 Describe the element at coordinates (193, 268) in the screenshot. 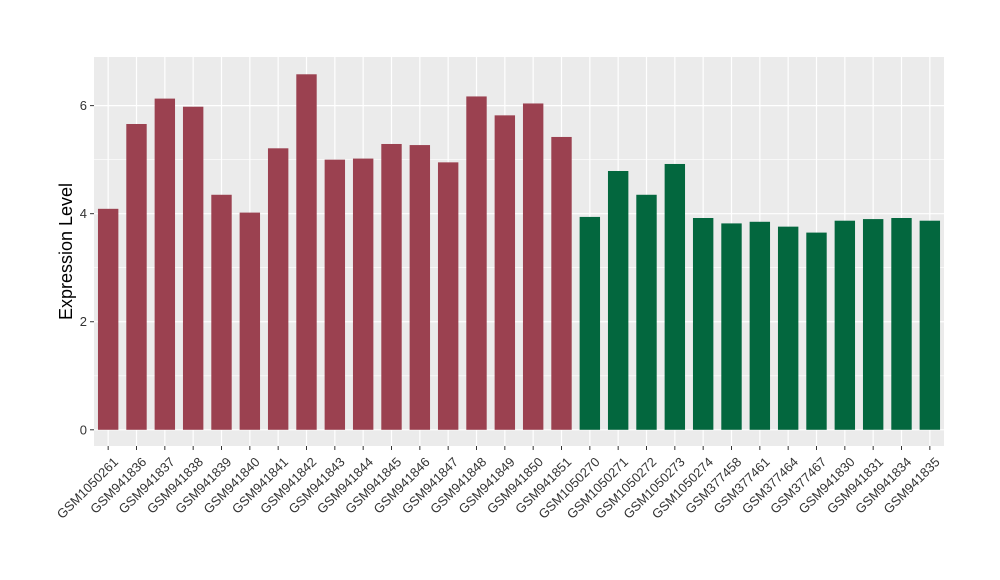

I see `bar-GSM941838` at that location.